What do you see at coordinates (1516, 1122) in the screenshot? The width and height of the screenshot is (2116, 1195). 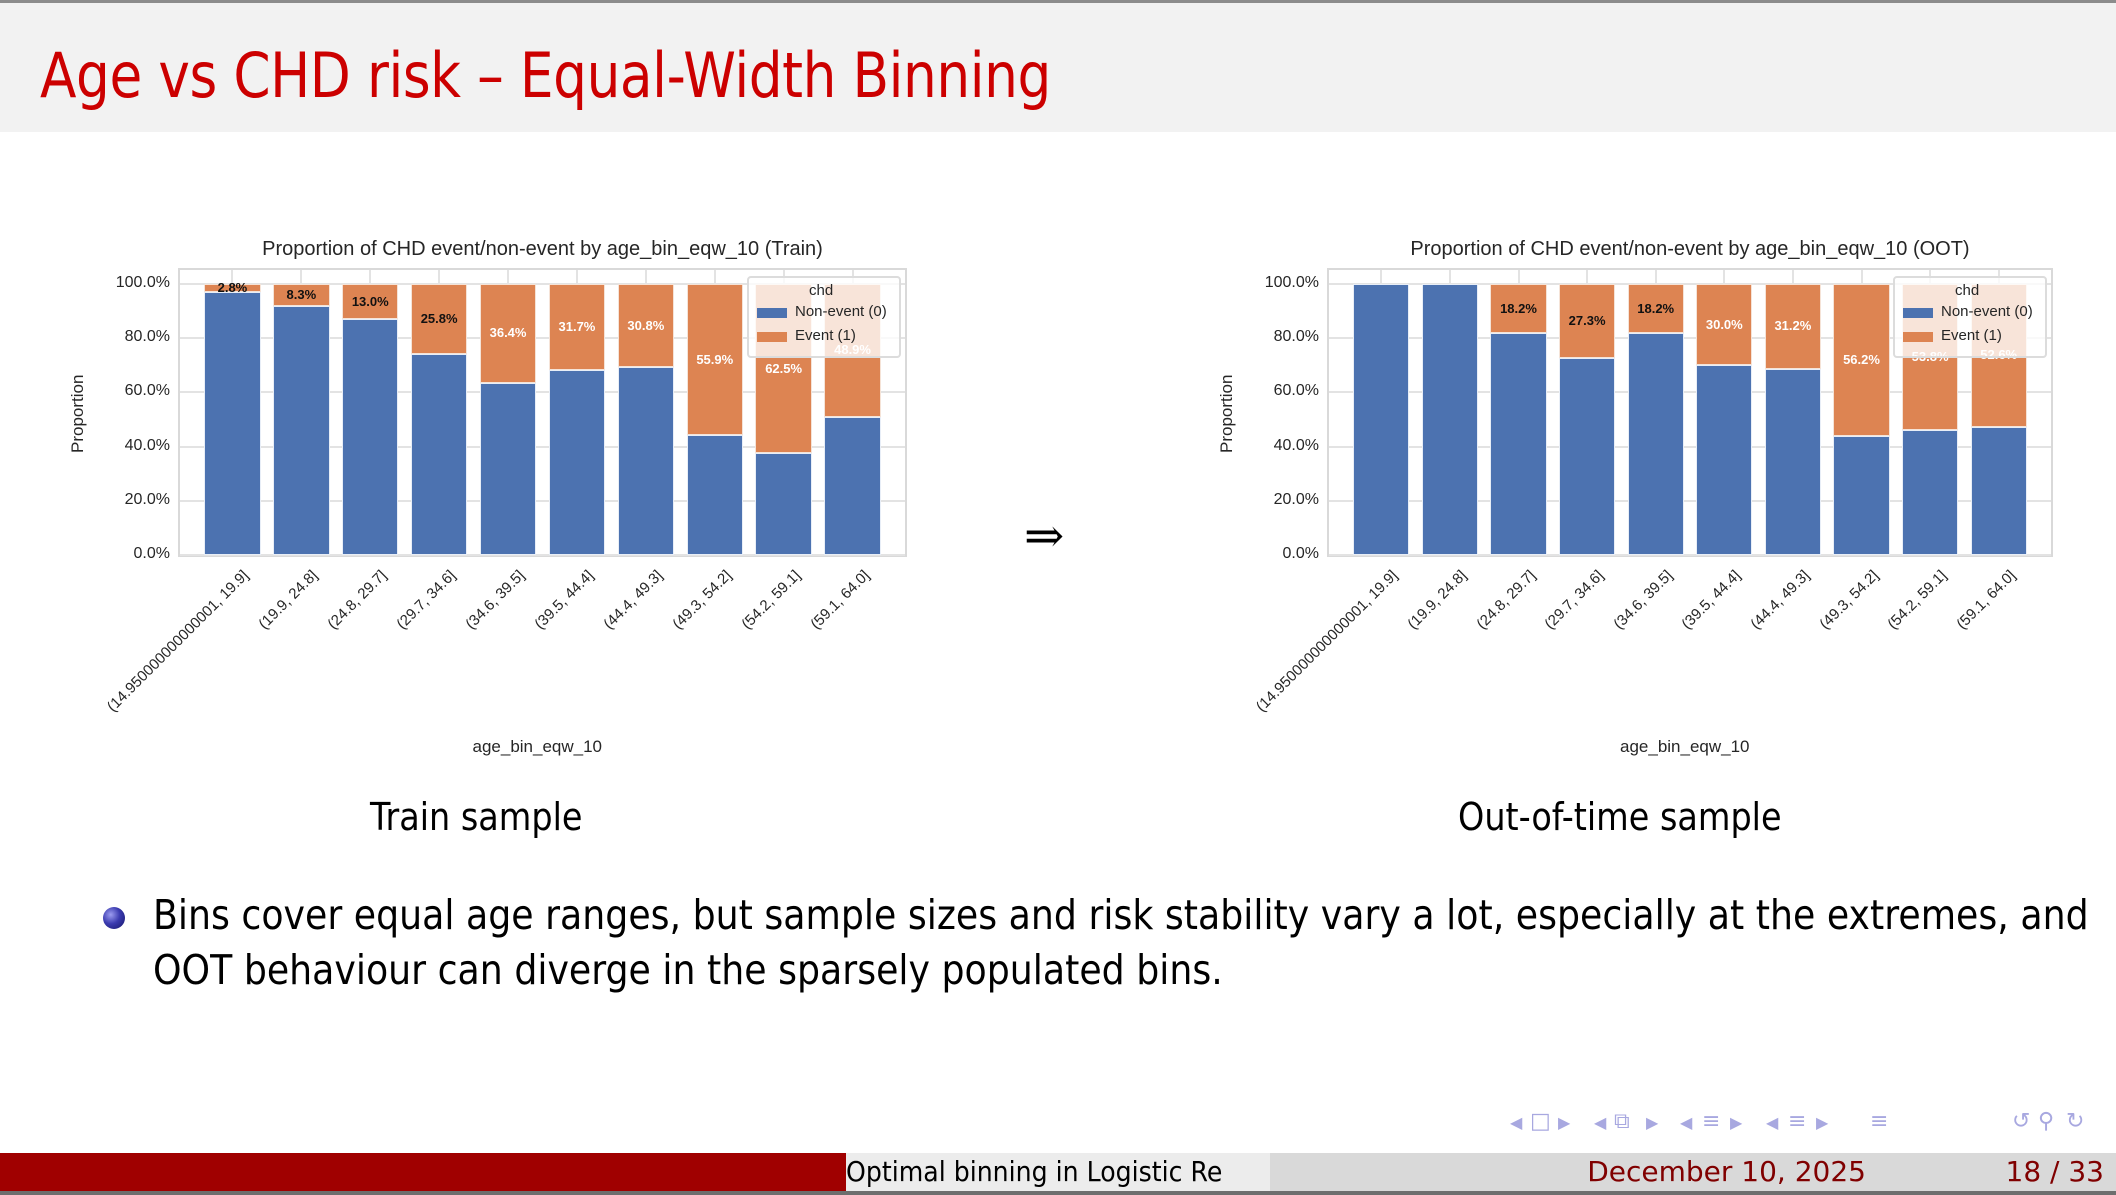 I see `nav-prev-frame-icon: ◀` at bounding box center [1516, 1122].